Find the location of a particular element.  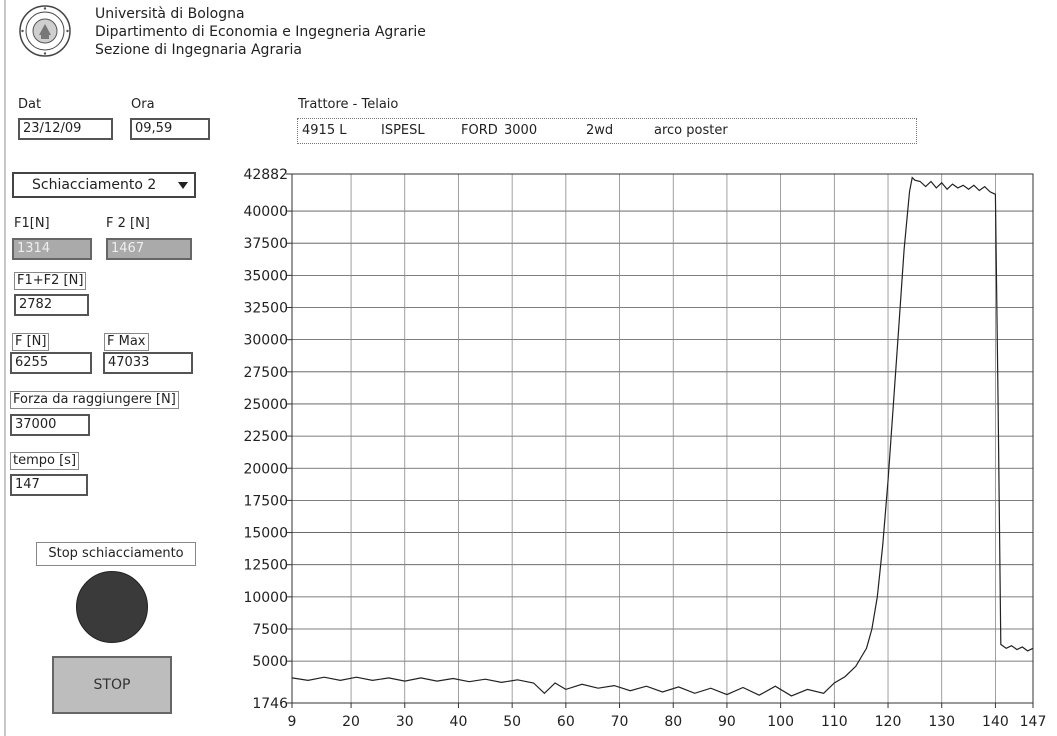

f-max-field: 47033 is located at coordinates (148, 363).